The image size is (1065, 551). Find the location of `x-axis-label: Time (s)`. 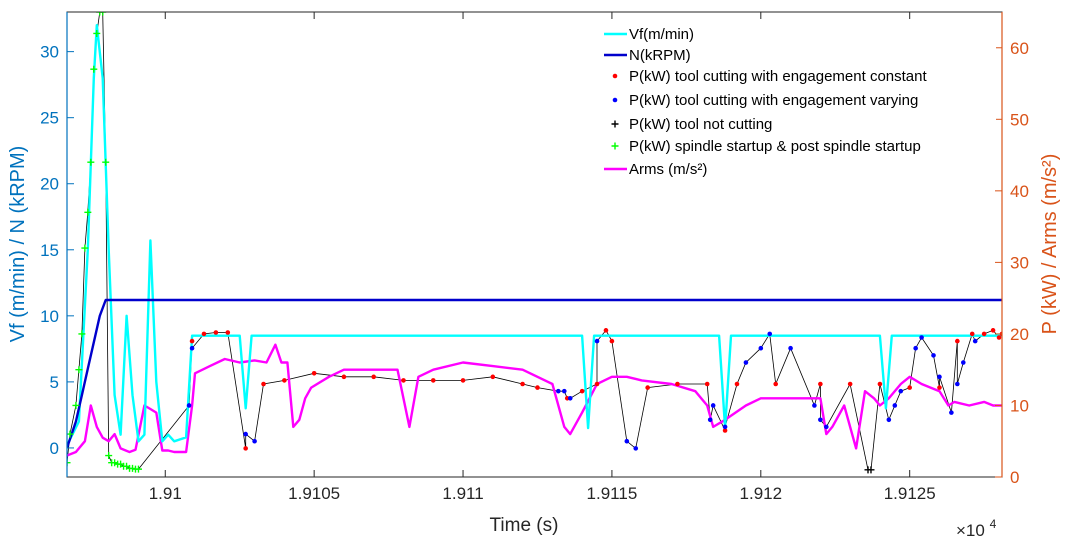

x-axis-label: Time (s) is located at coordinates (524, 525).